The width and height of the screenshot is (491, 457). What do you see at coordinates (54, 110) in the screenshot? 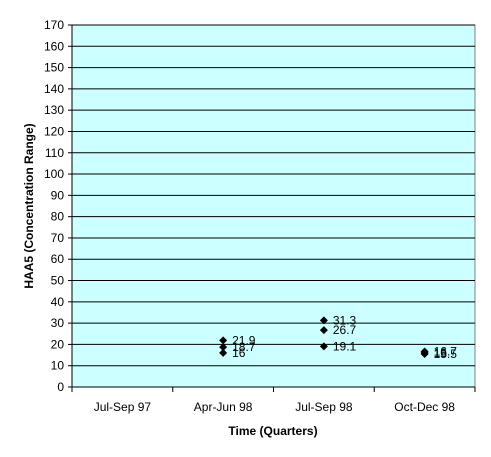
I see `y-tick-label: 130` at bounding box center [54, 110].